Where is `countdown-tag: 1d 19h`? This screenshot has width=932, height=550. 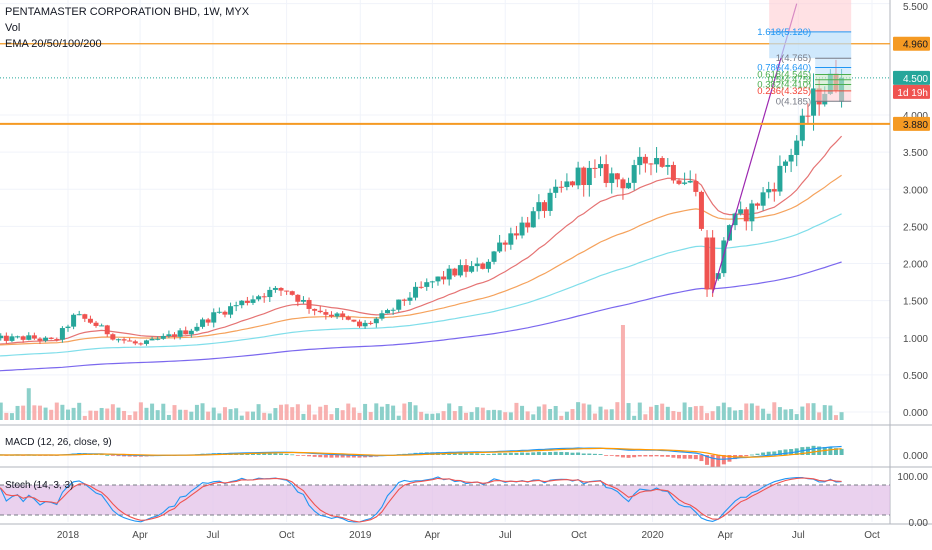 countdown-tag: 1d 19h is located at coordinates (912, 93).